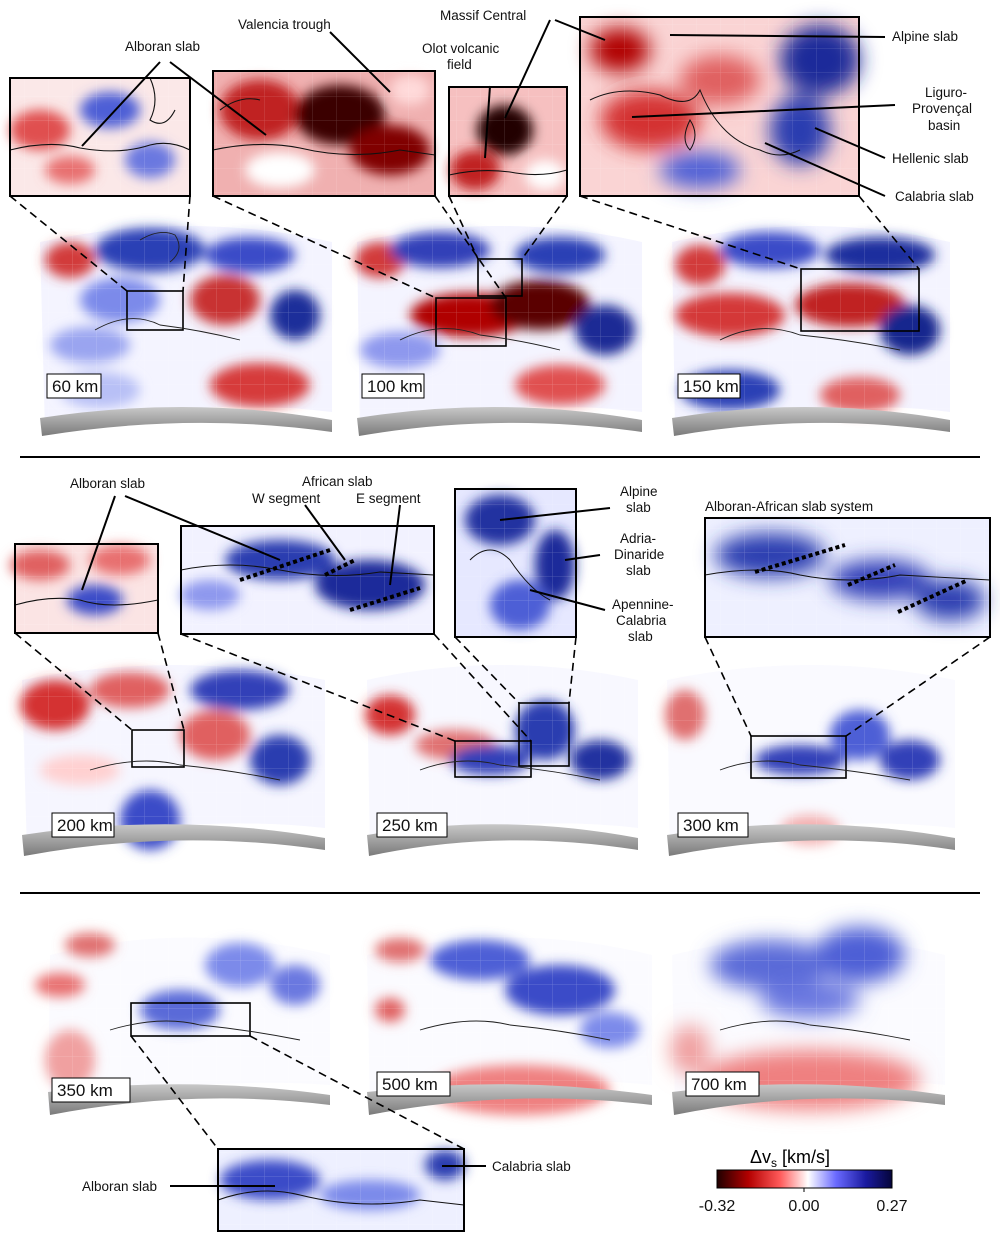 The height and width of the screenshot is (1244, 1000). I want to click on map-60km: 60 km, so click(186, 328).